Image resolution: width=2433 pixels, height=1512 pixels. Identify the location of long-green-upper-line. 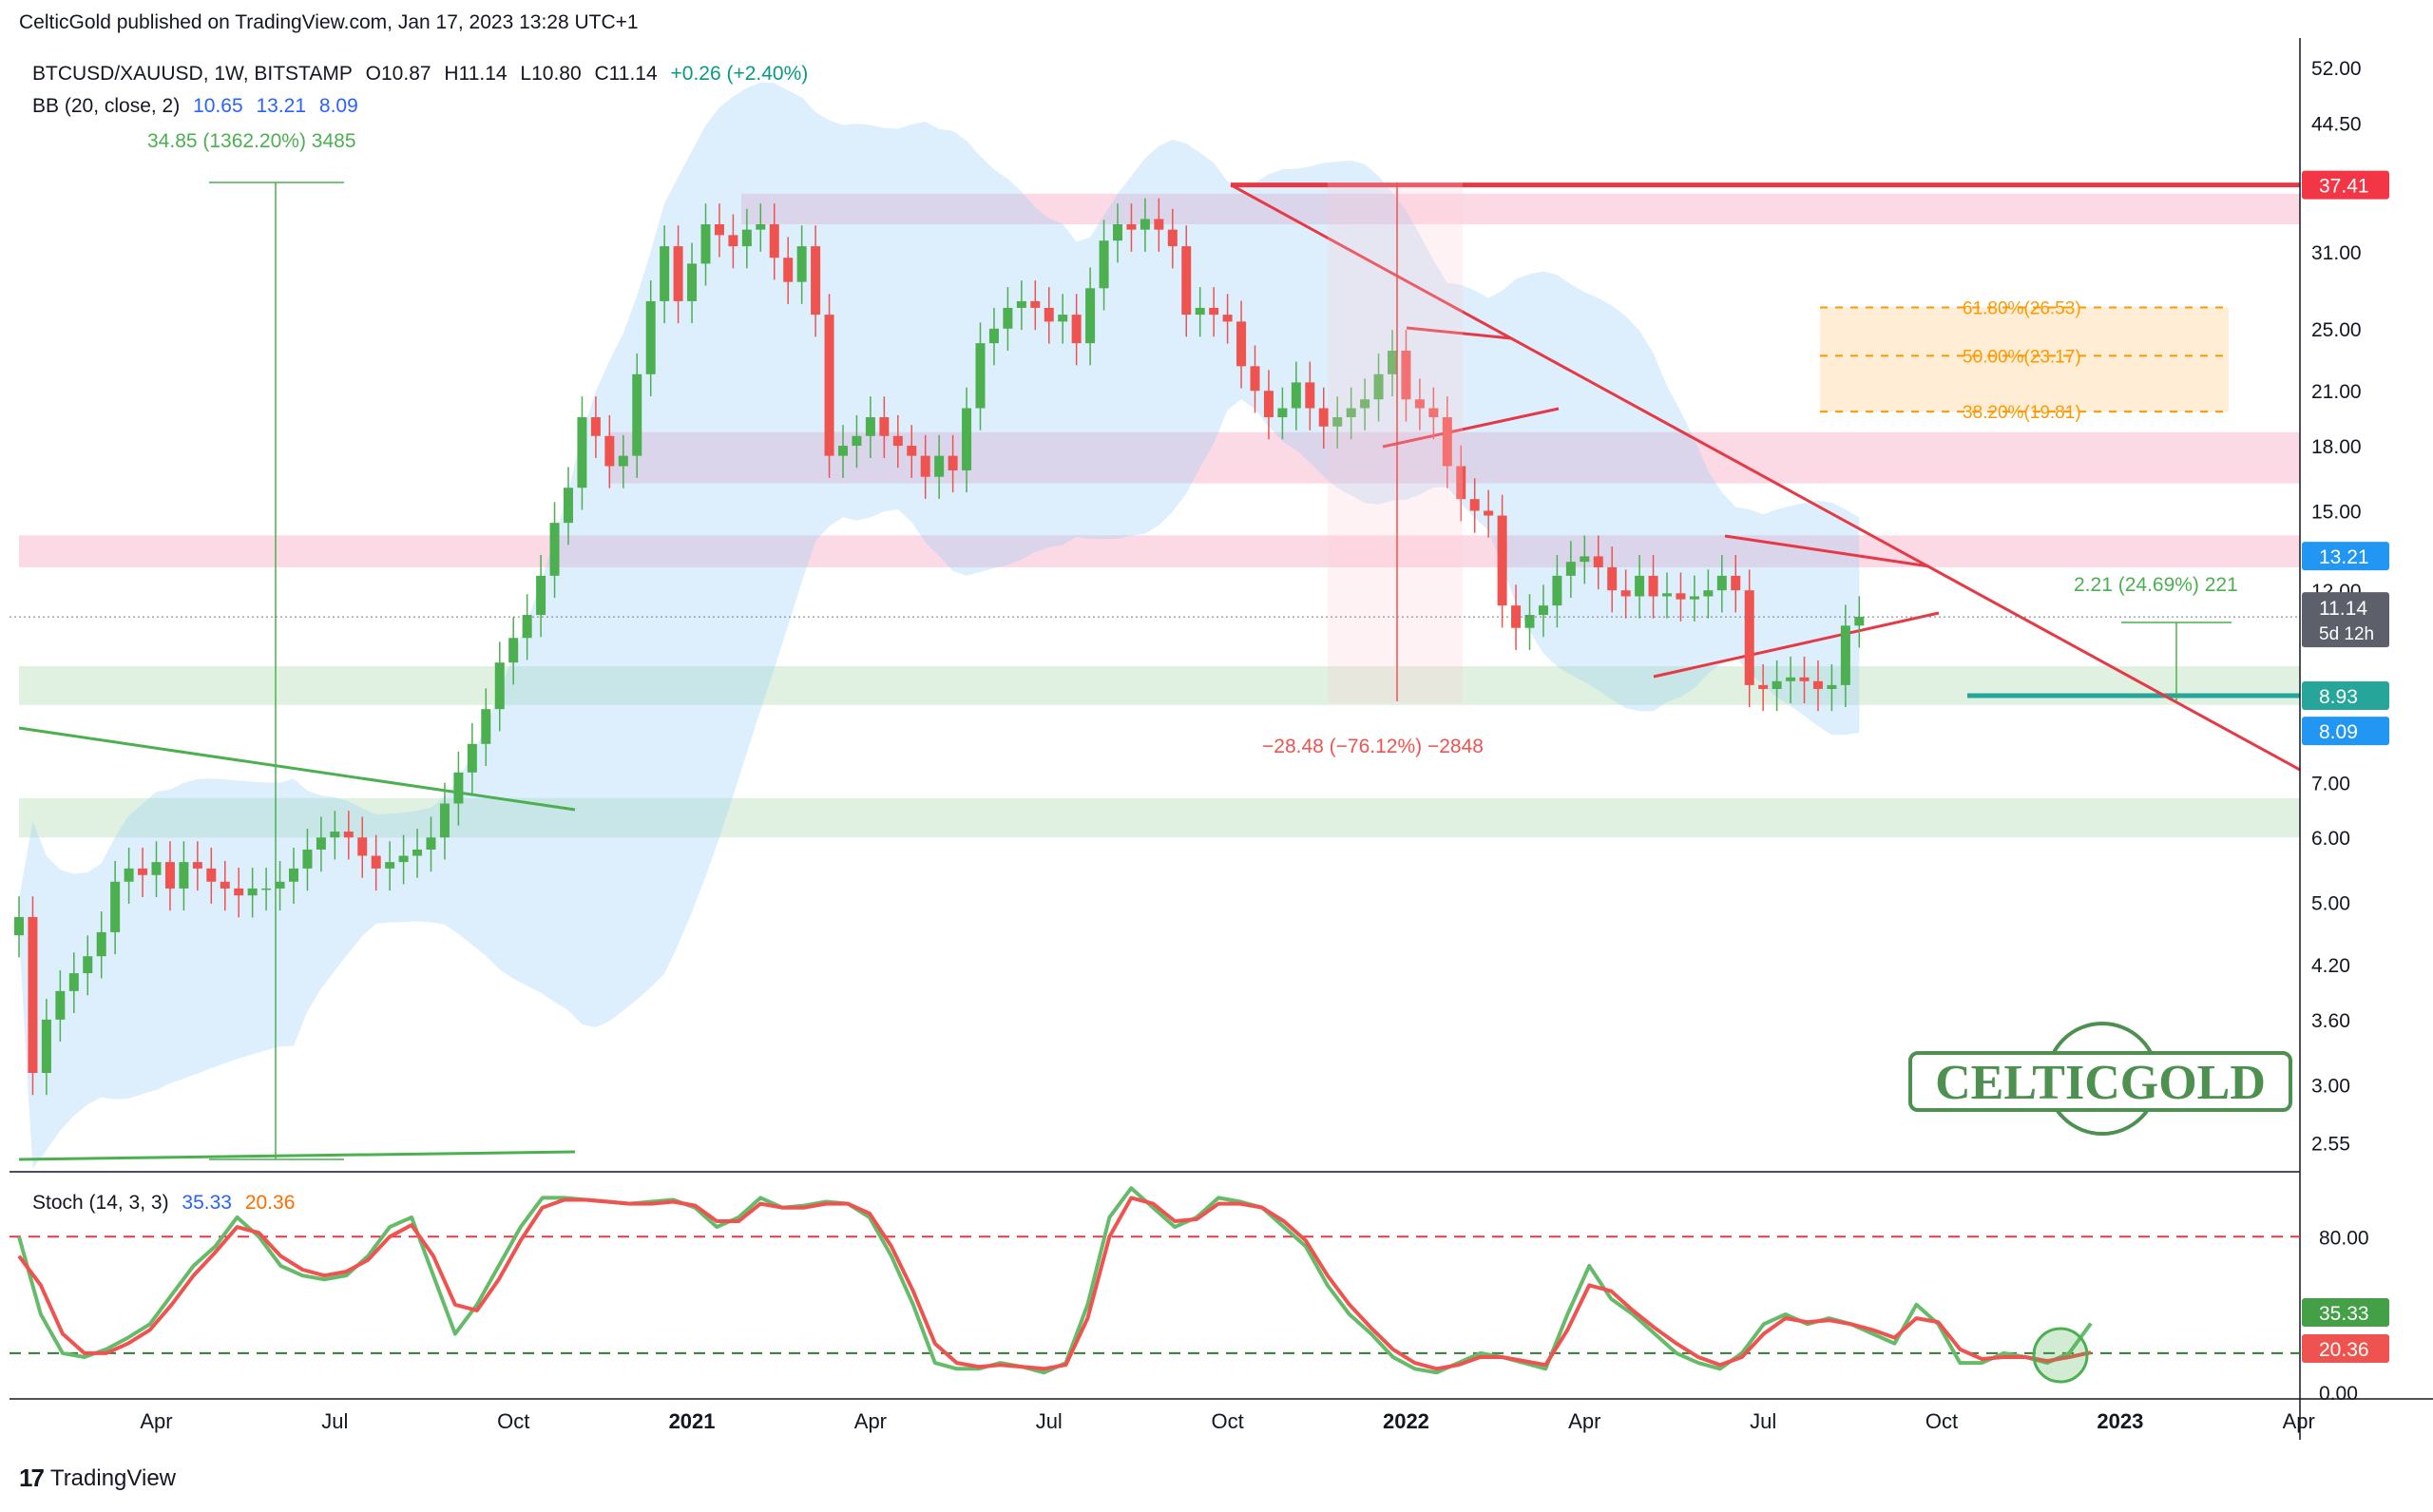
(297, 769).